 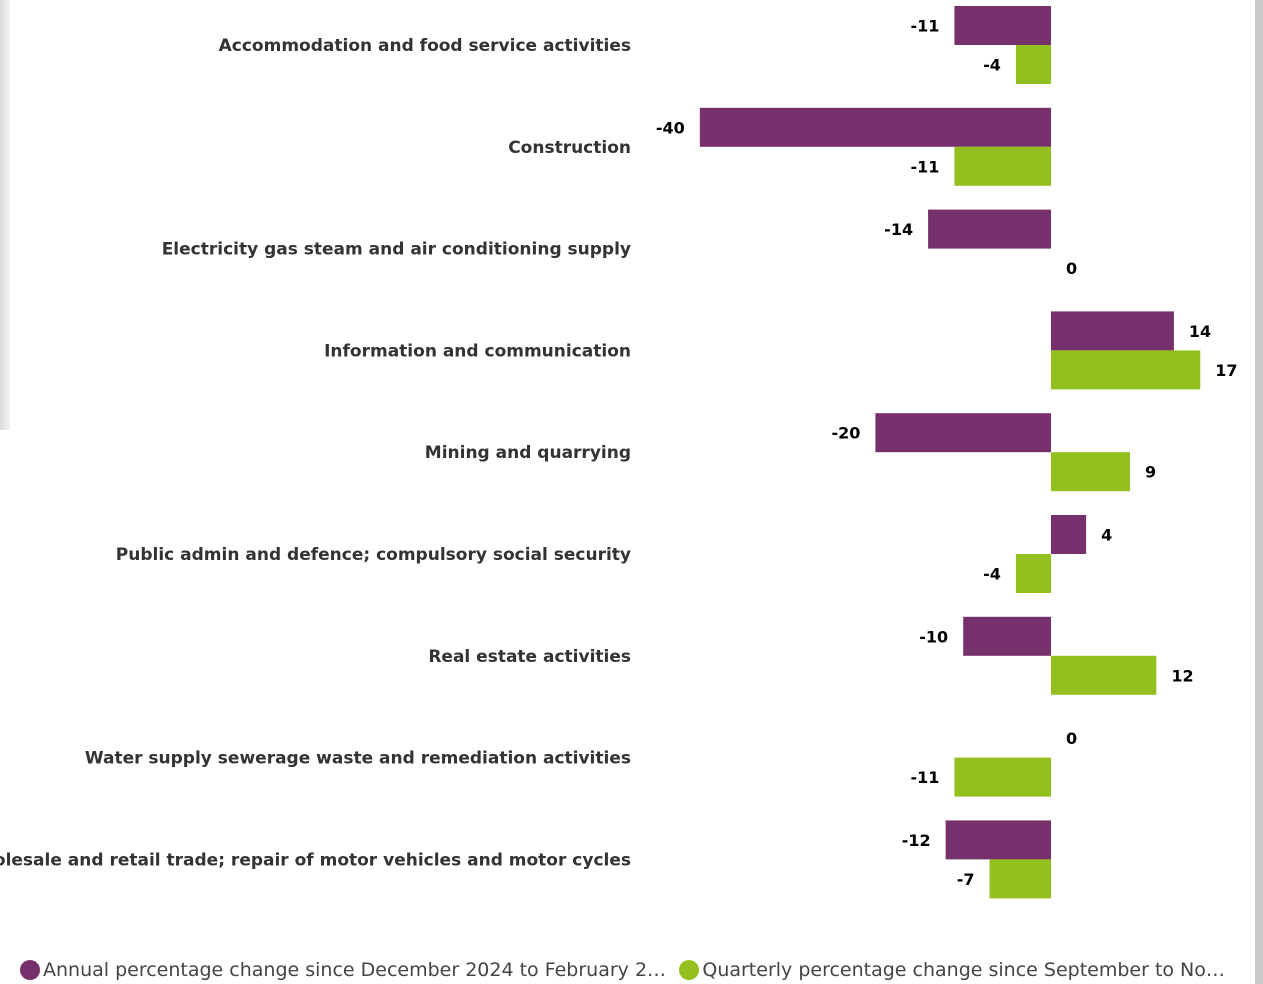 What do you see at coordinates (30, 970) in the screenshot?
I see `legend-annual-dot-icon` at bounding box center [30, 970].